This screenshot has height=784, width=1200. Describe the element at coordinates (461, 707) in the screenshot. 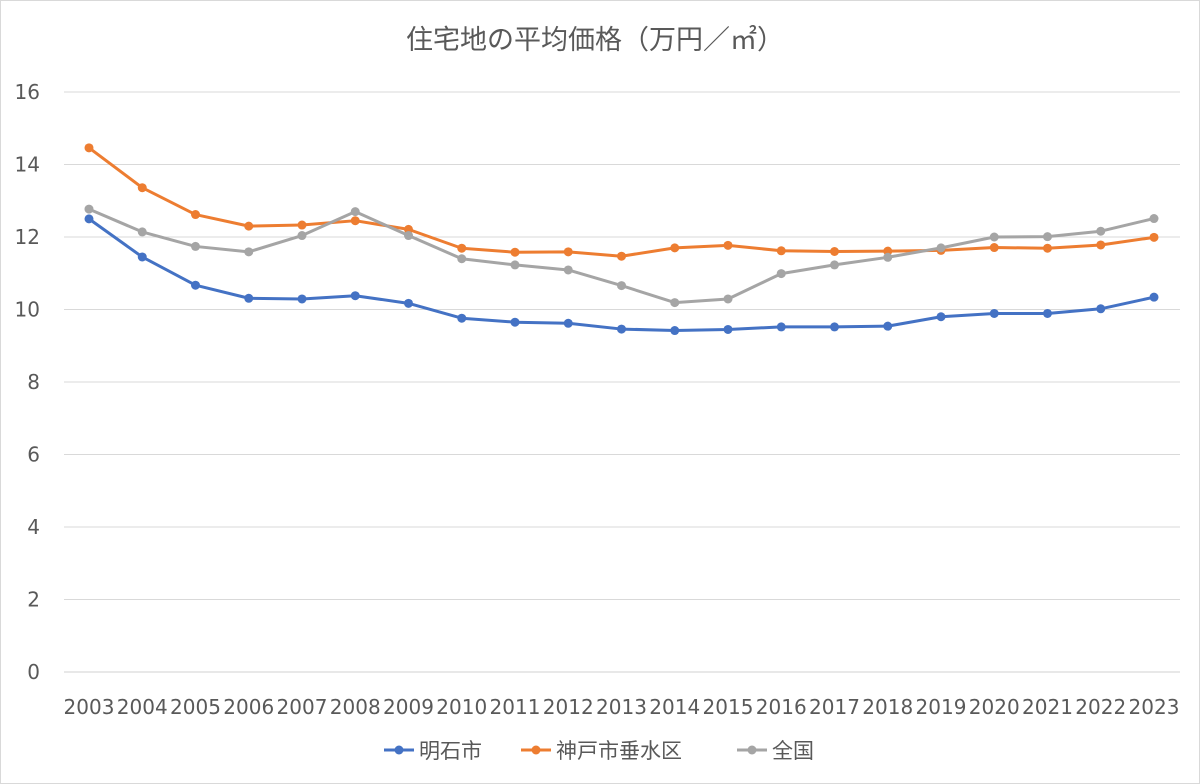

I see `x-tick-label: 2010` at that location.